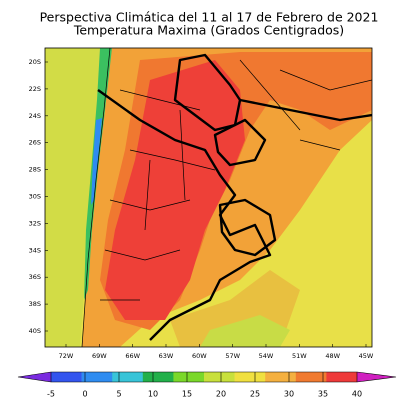 Image resolution: width=418 pixels, height=408 pixels. Describe the element at coordinates (51, 394) in the screenshot. I see `colorbar-label: -5` at that location.